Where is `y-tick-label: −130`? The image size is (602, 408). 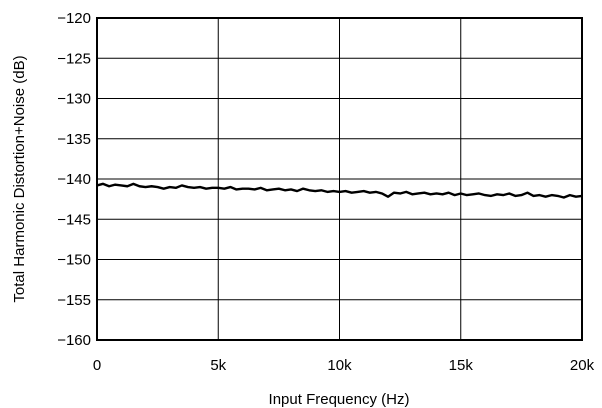
y-tick-label: −130 is located at coordinates (74, 99).